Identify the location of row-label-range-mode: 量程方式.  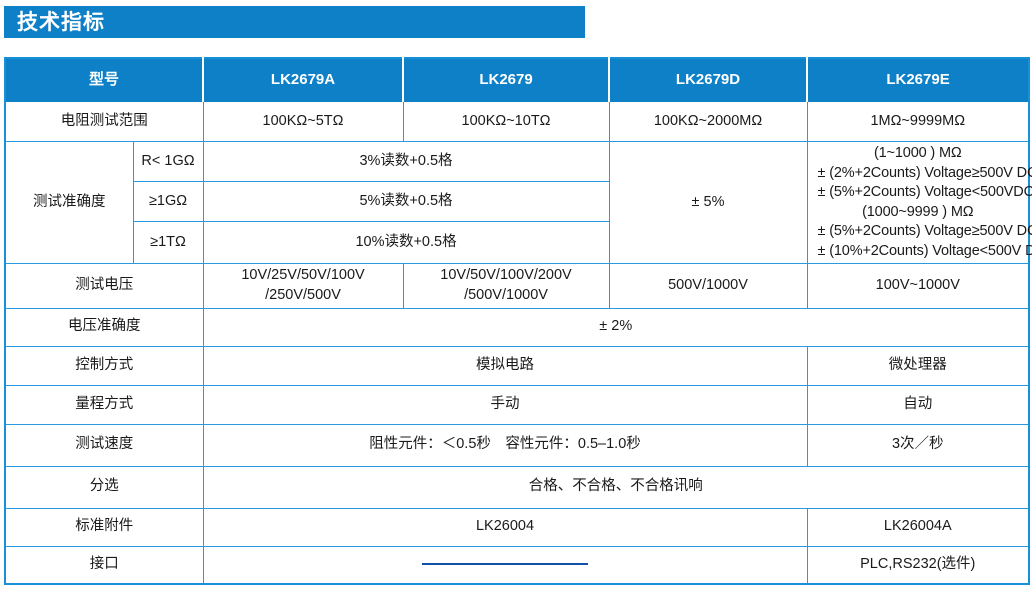
(104, 404).